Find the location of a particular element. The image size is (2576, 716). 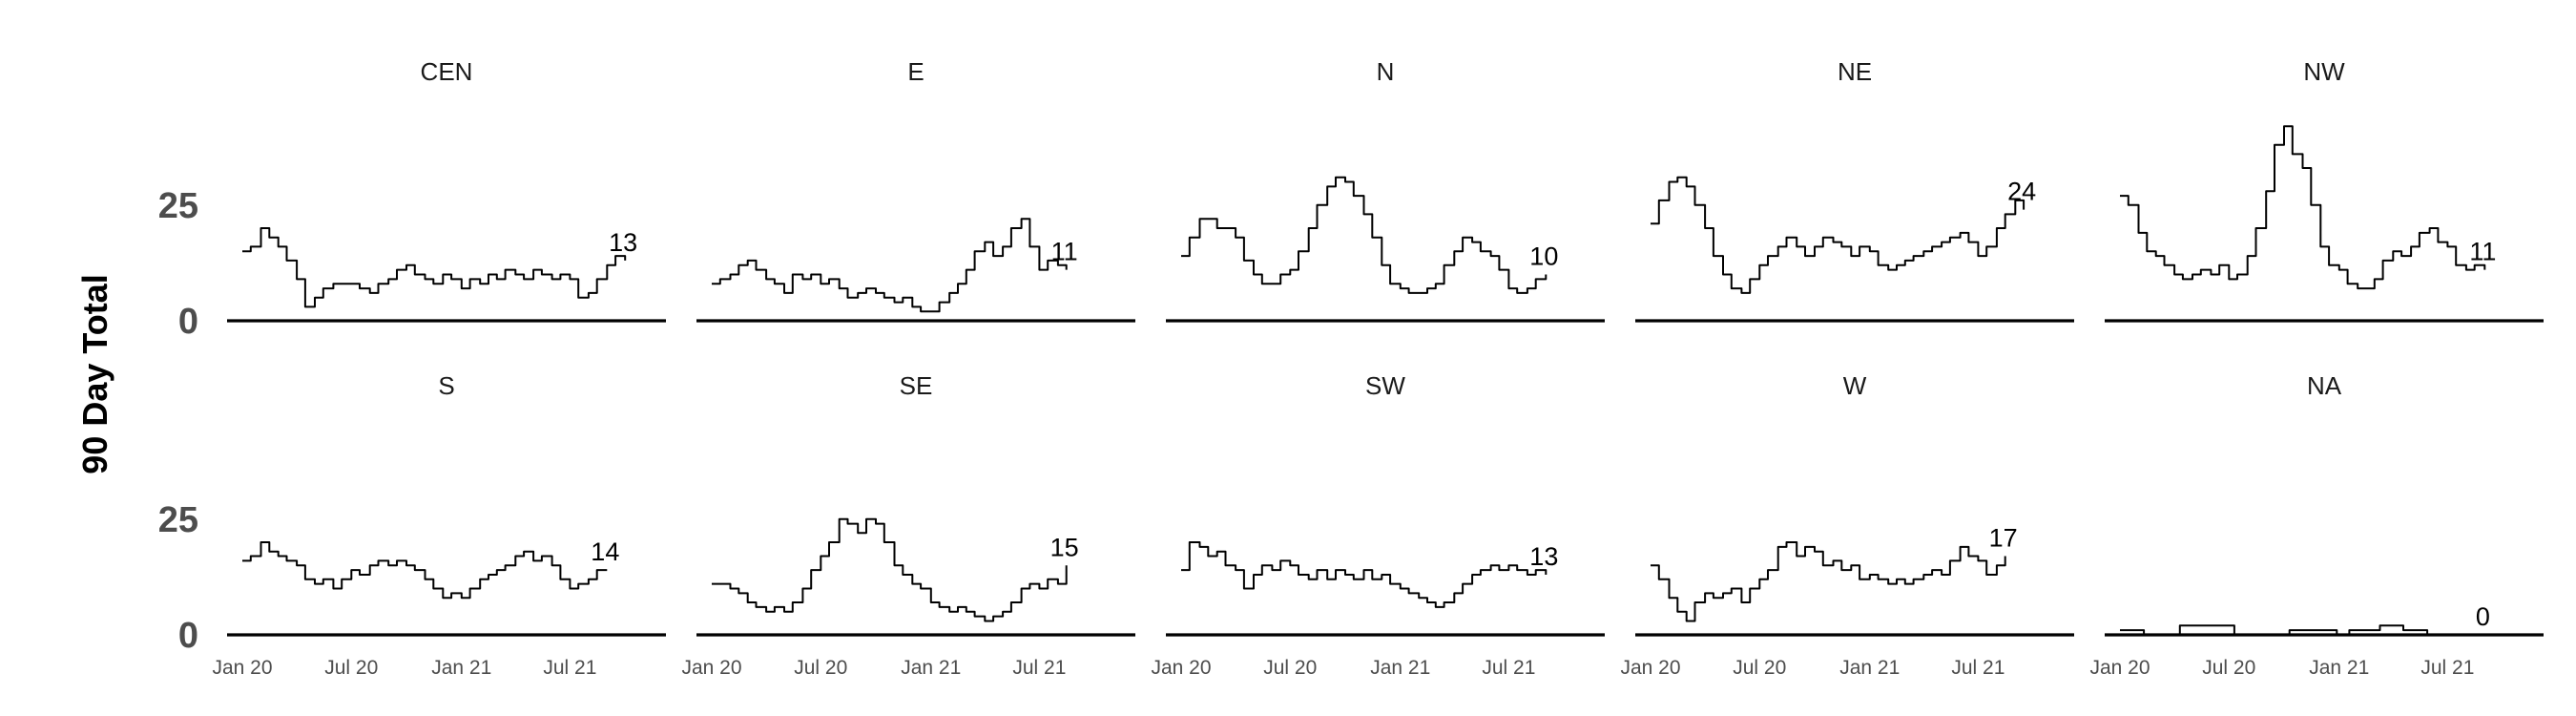

facet-title: SW is located at coordinates (1385, 385).